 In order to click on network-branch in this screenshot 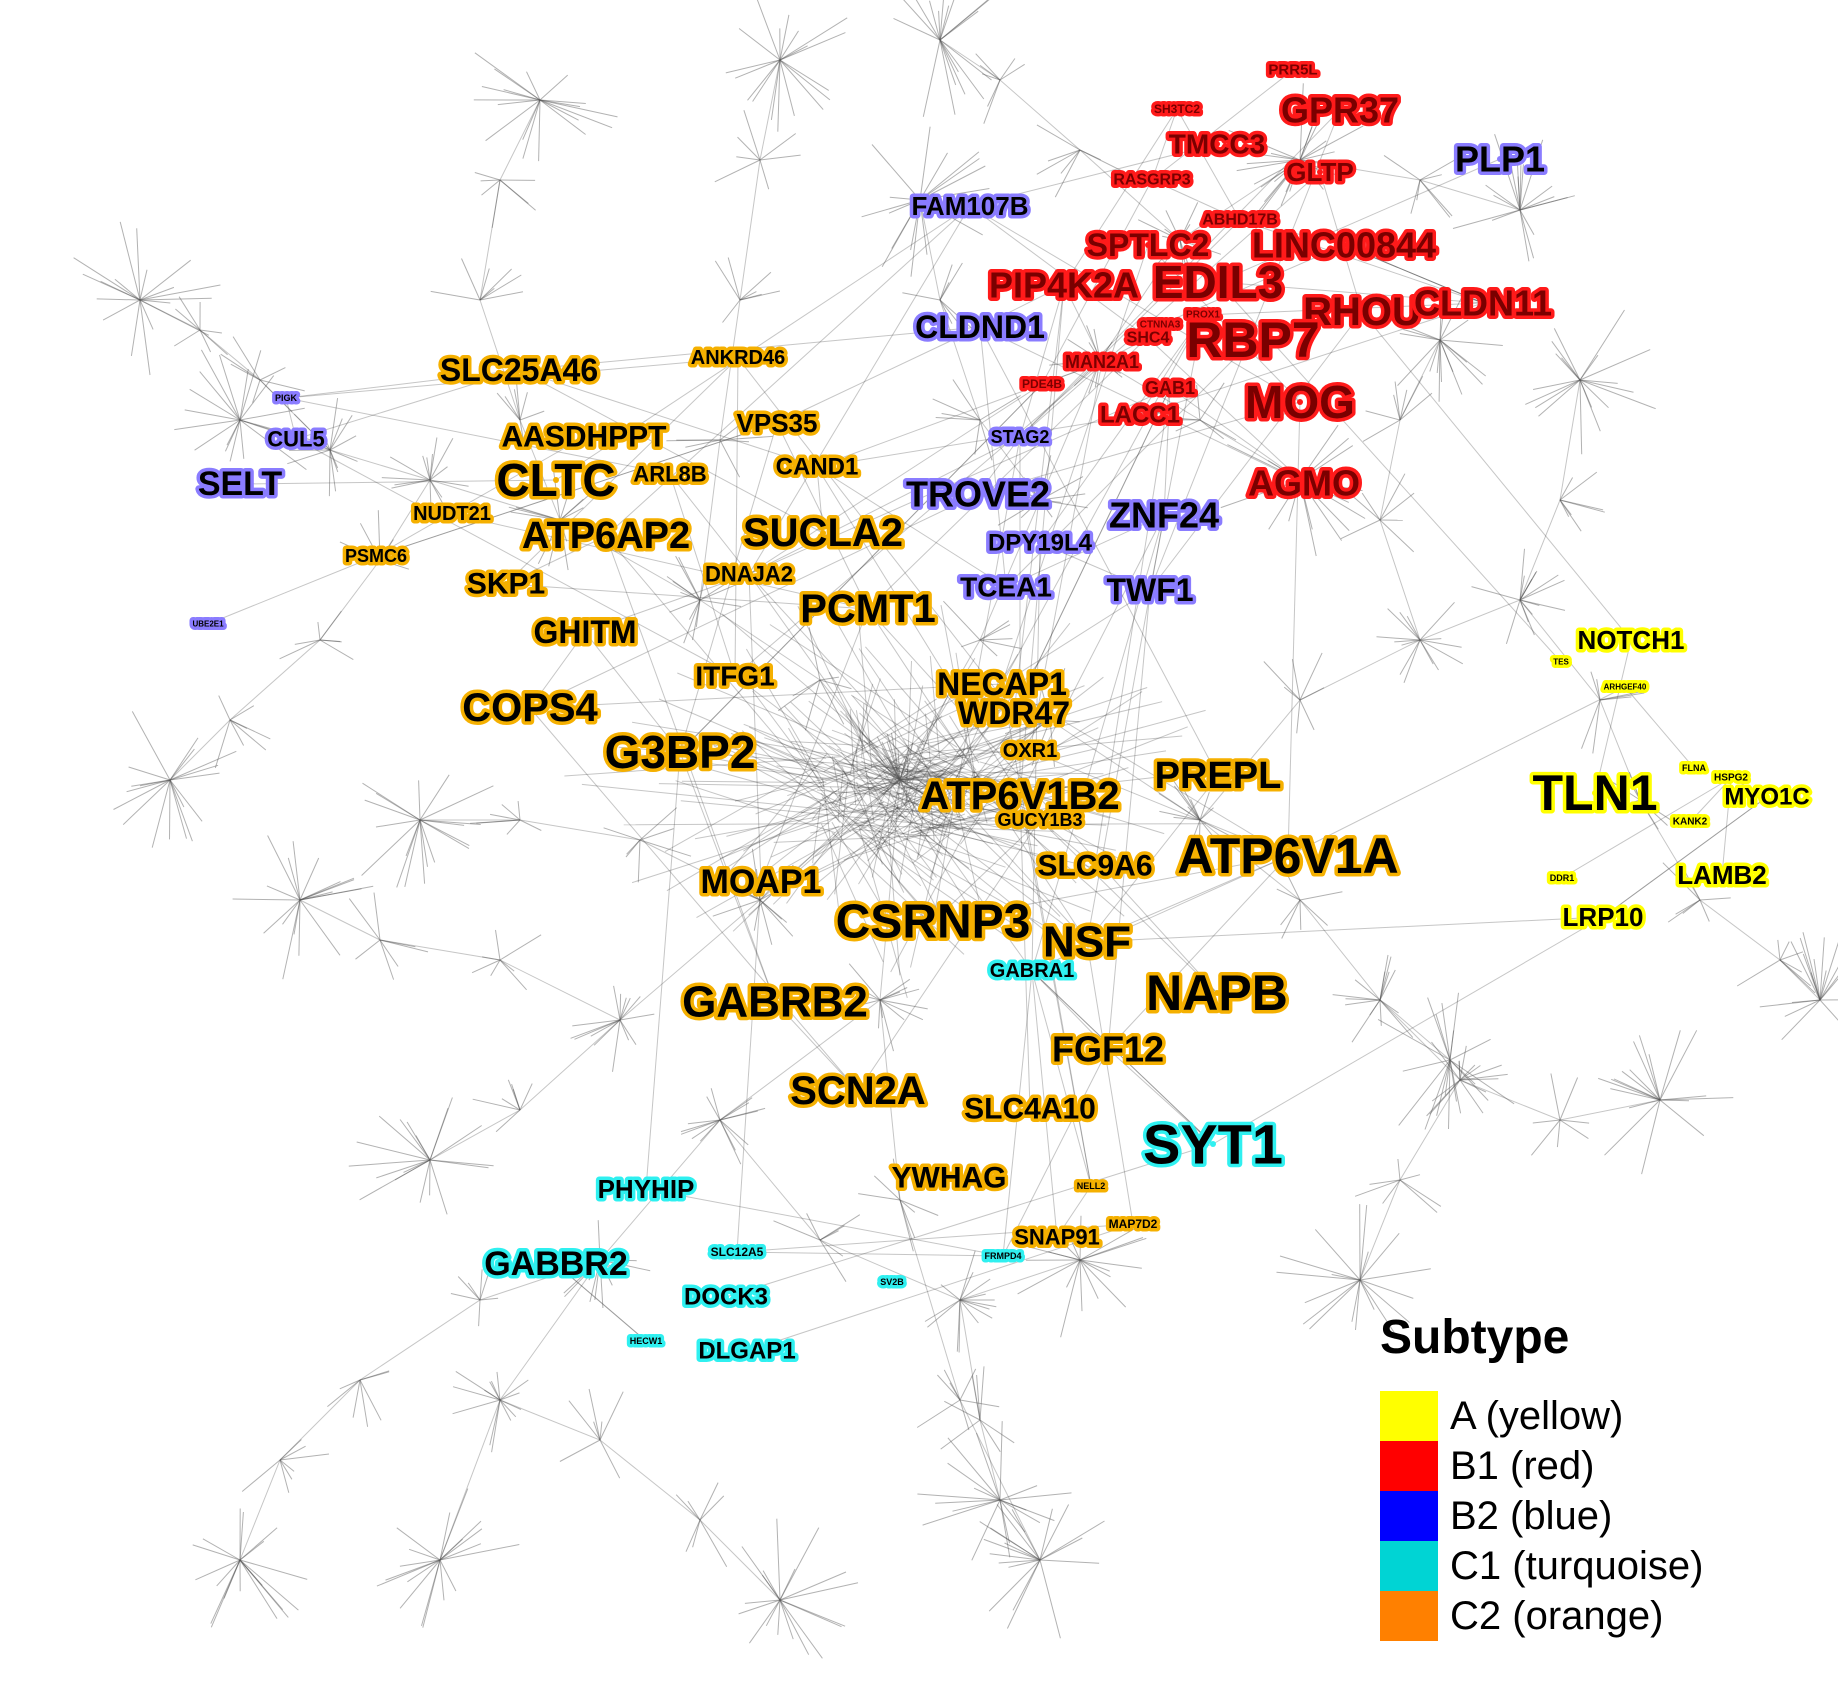, I will do `click(960, 1170)`.